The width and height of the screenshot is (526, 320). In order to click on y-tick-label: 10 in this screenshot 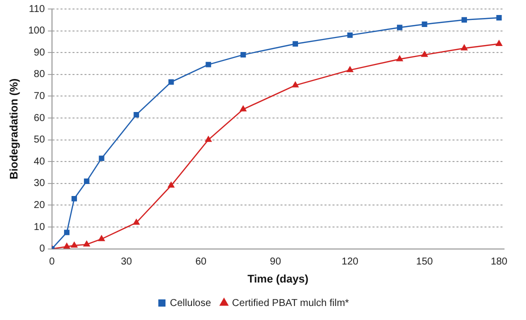, I will do `click(40, 227)`.